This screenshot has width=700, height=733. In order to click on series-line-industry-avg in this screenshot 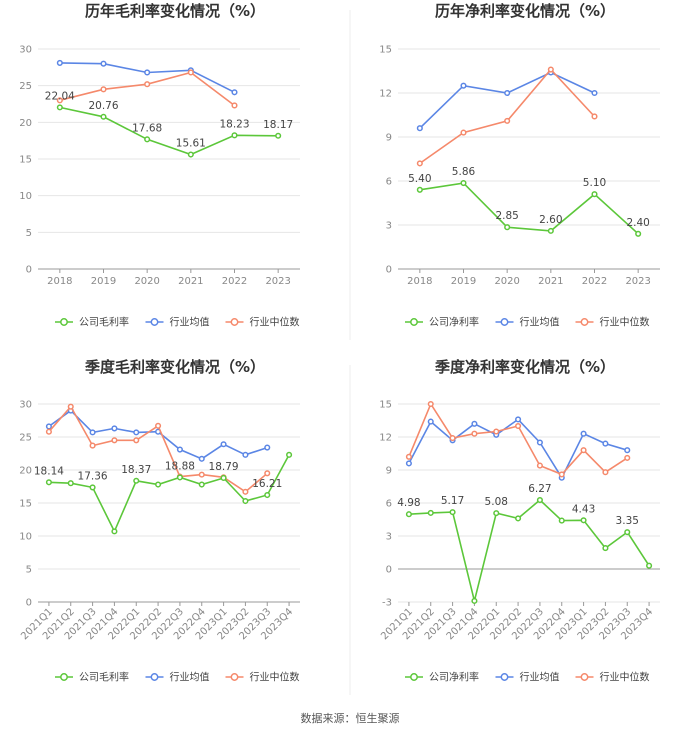, I will do `click(147, 78)`.